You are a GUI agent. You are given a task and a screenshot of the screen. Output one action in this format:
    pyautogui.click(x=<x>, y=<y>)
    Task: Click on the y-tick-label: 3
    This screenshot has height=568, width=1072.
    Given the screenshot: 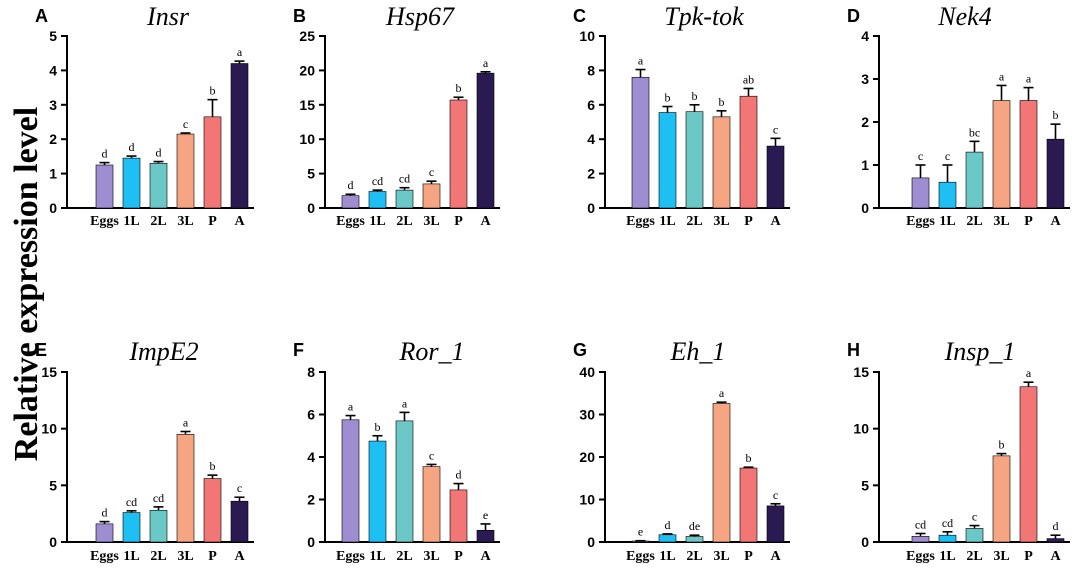 What is the action you would take?
    pyautogui.click(x=865, y=79)
    